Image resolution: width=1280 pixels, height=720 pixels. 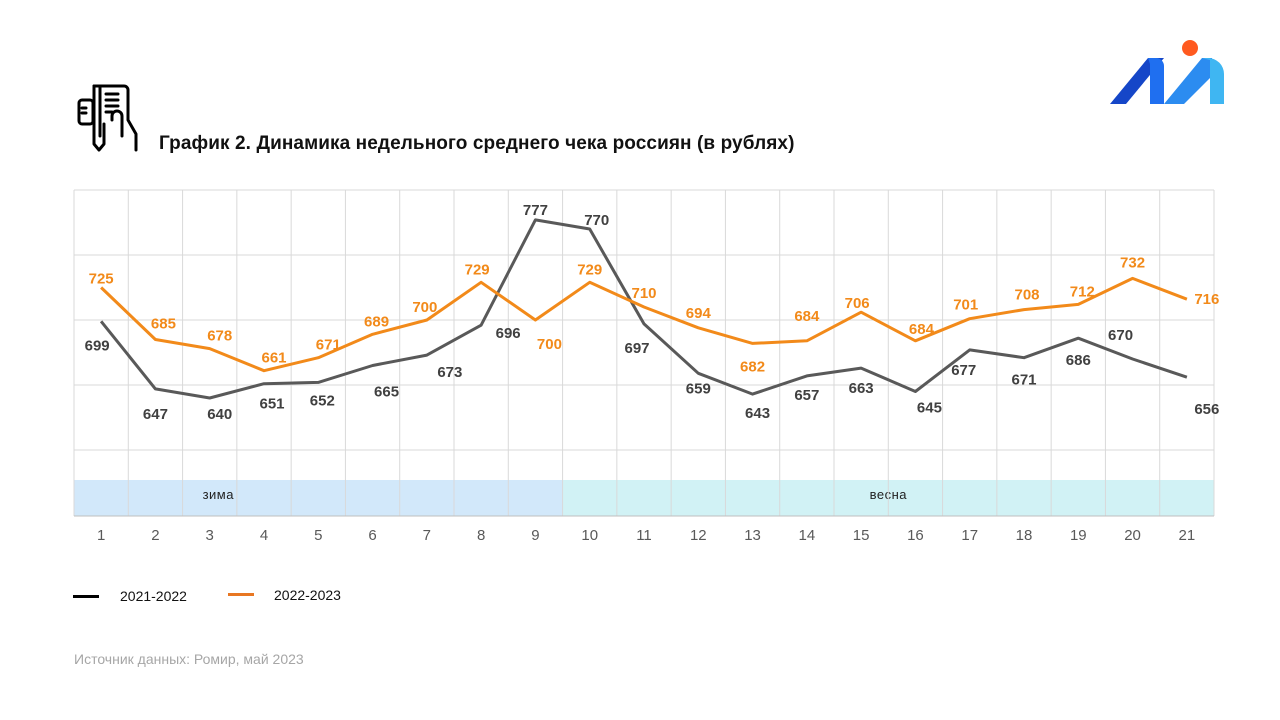 What do you see at coordinates (386, 392) in the screenshot?
I see `data-label: 665` at bounding box center [386, 392].